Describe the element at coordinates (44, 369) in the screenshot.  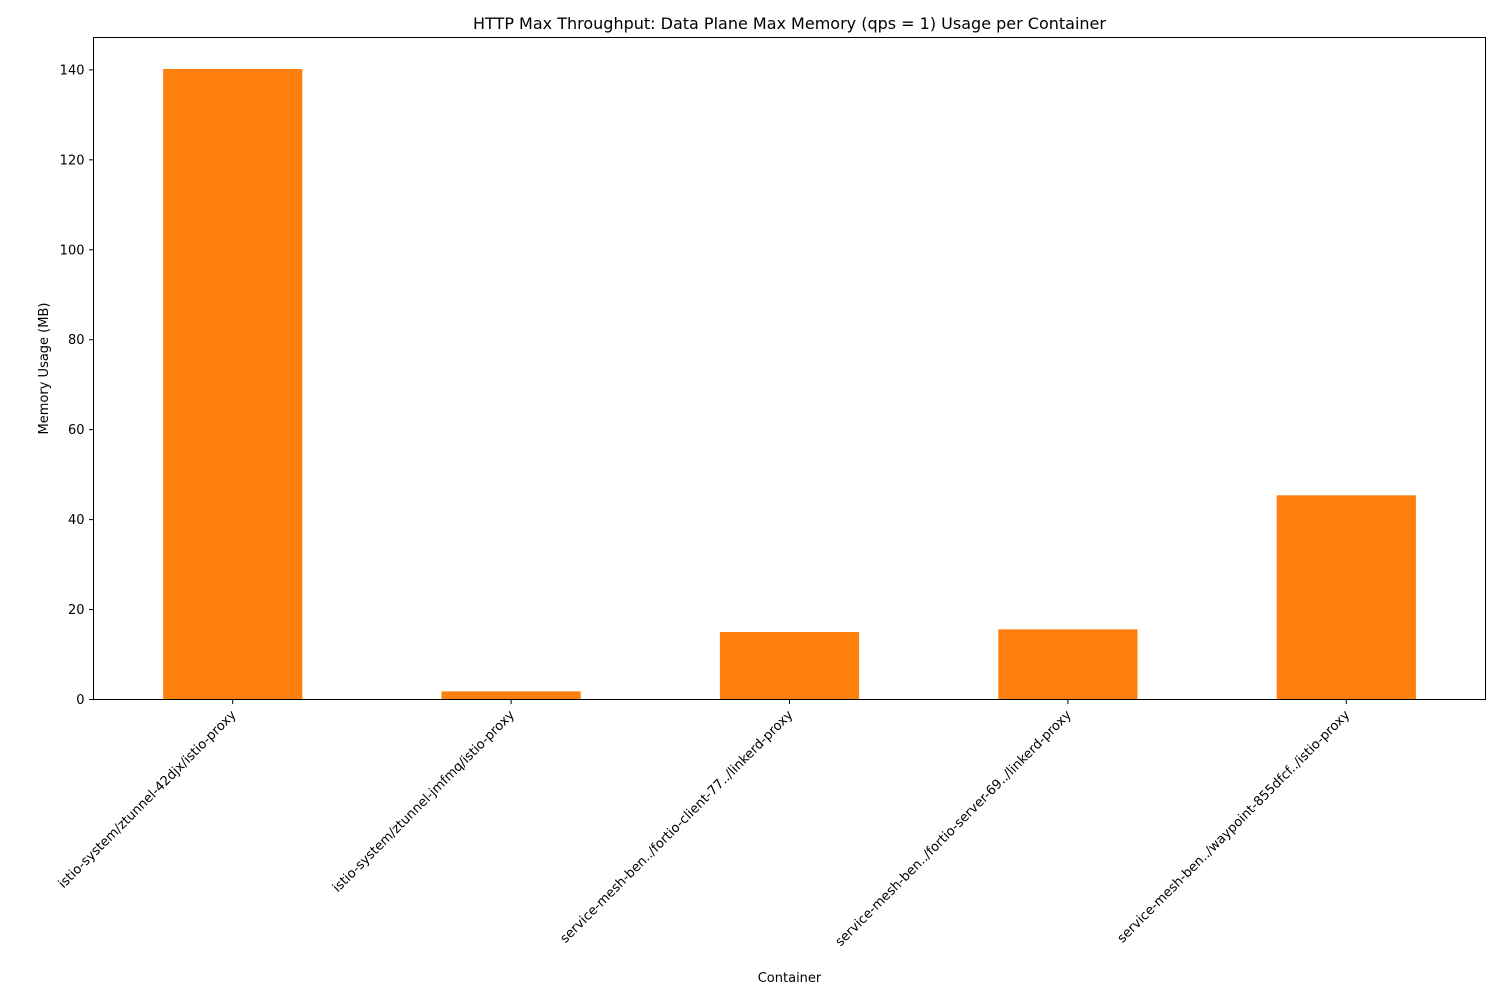
I see `y-axis-title: Memory Usage (MB)` at that location.